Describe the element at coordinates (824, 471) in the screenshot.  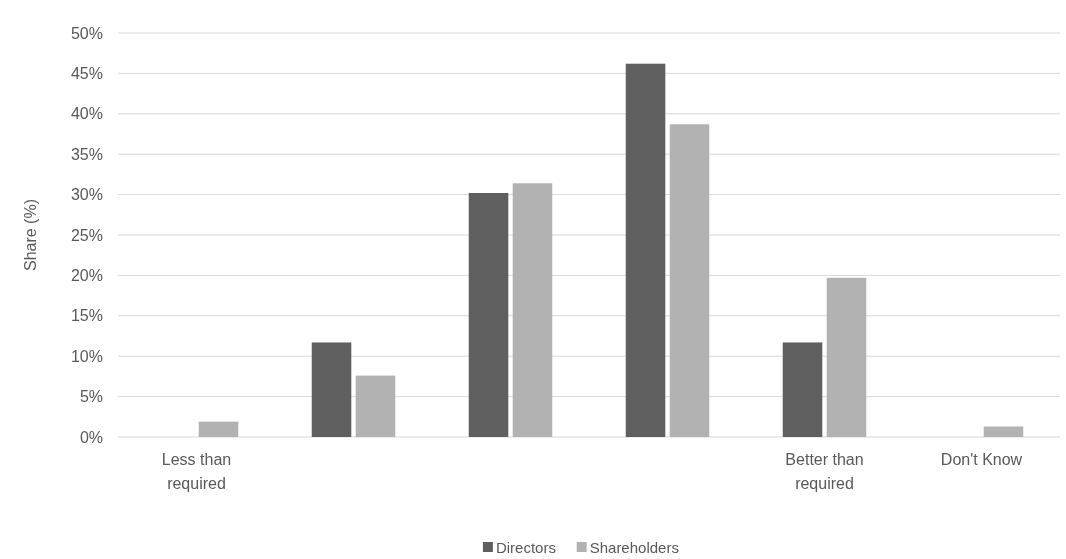
I see `x-tick-label: Better than required` at that location.